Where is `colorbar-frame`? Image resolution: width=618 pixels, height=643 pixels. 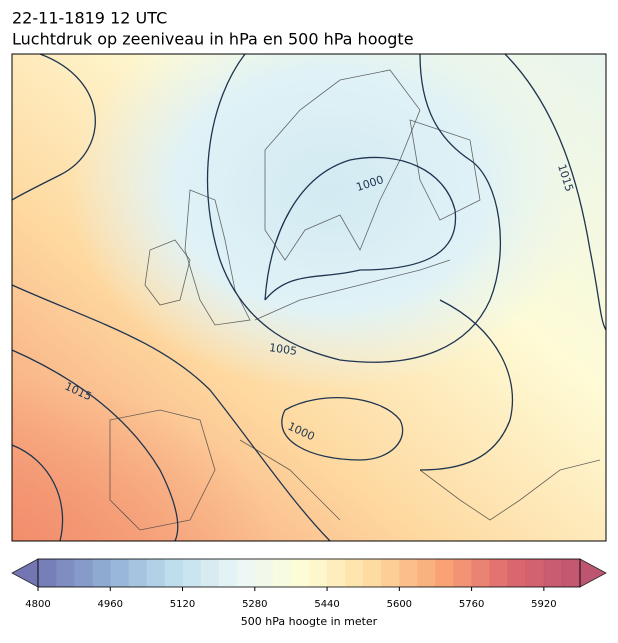
colorbar-frame is located at coordinates (309, 573).